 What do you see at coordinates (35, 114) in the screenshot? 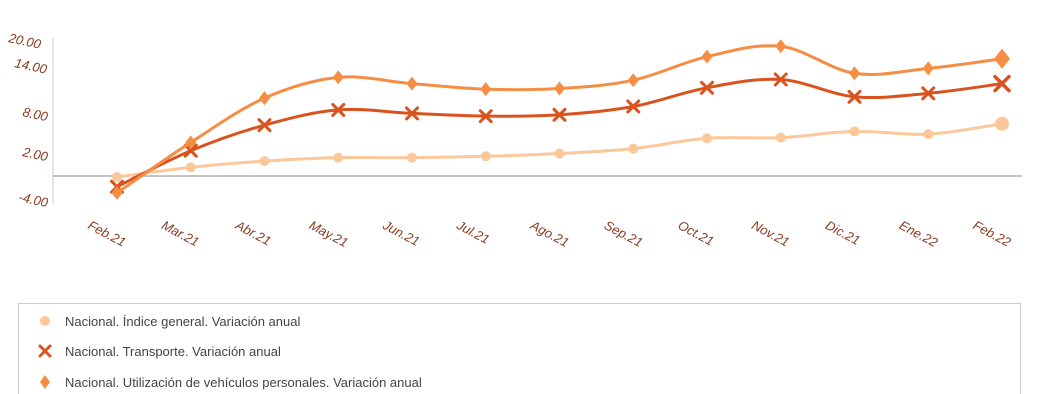
I see `y-tick-label: 8.00` at bounding box center [35, 114].